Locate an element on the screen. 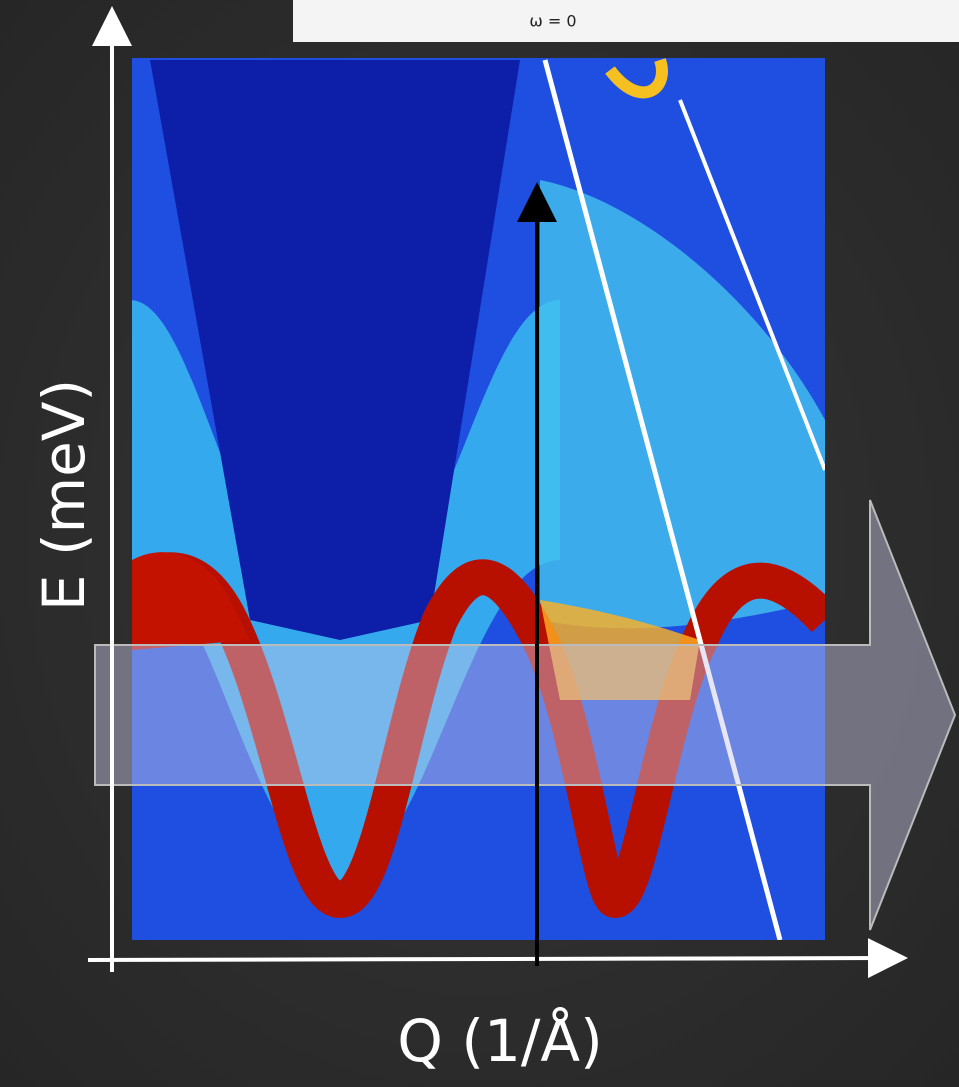 The image size is (959, 1087). title: ω = 0 is located at coordinates (552, 21).